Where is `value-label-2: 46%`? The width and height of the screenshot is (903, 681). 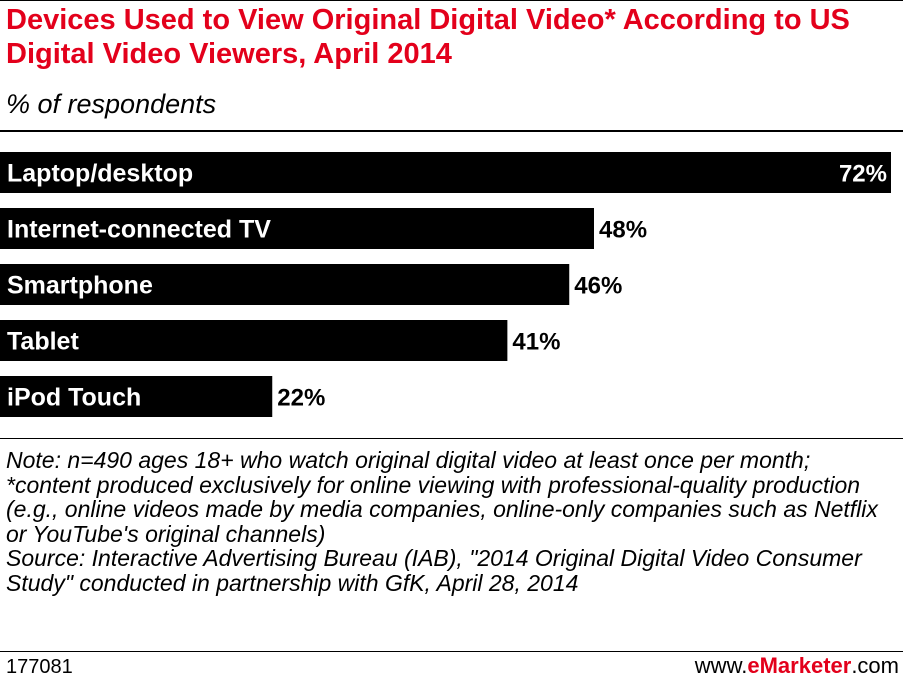 value-label-2: 46% is located at coordinates (598, 286).